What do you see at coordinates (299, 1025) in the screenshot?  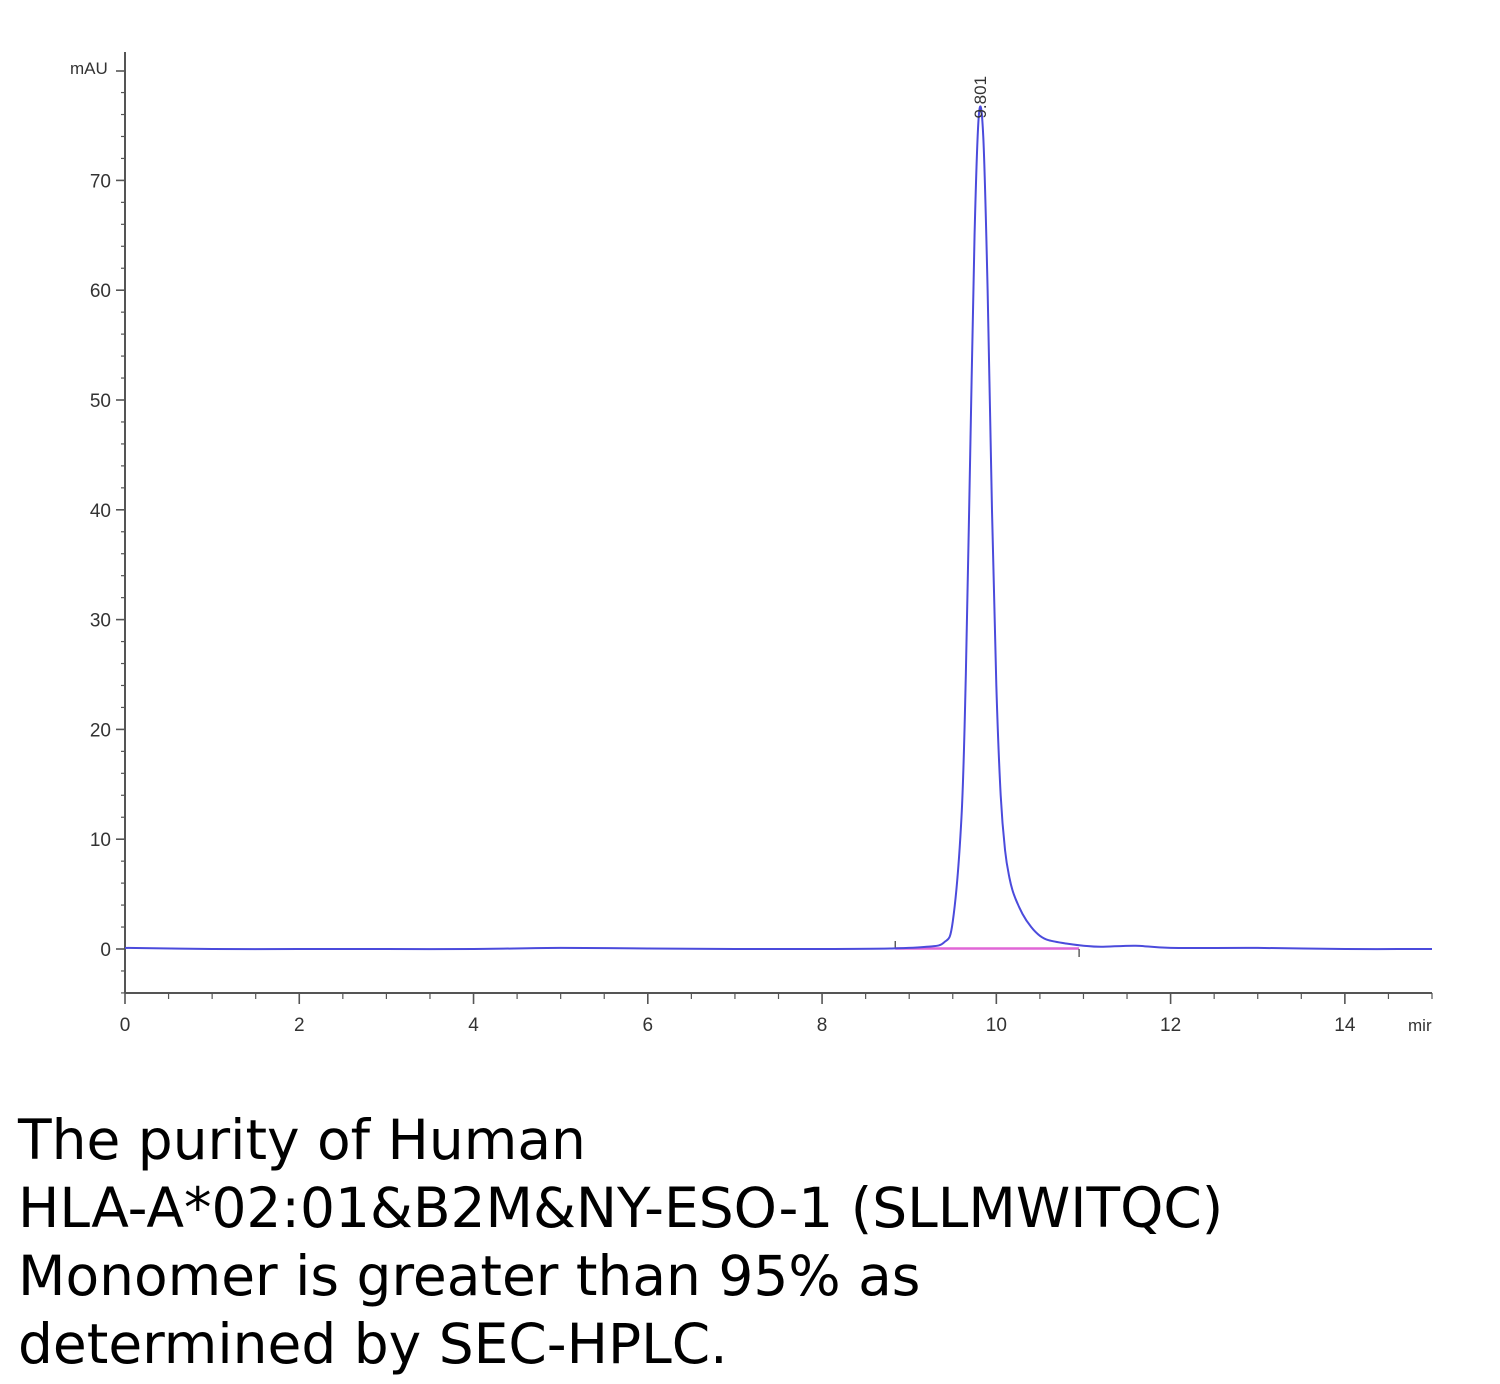 I see `x-tick-label: 2` at bounding box center [299, 1025].